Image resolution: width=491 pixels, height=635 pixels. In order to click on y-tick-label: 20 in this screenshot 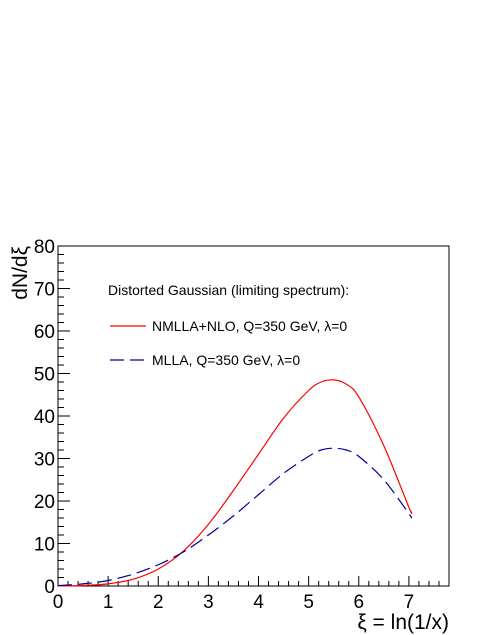, I will do `click(44, 502)`.